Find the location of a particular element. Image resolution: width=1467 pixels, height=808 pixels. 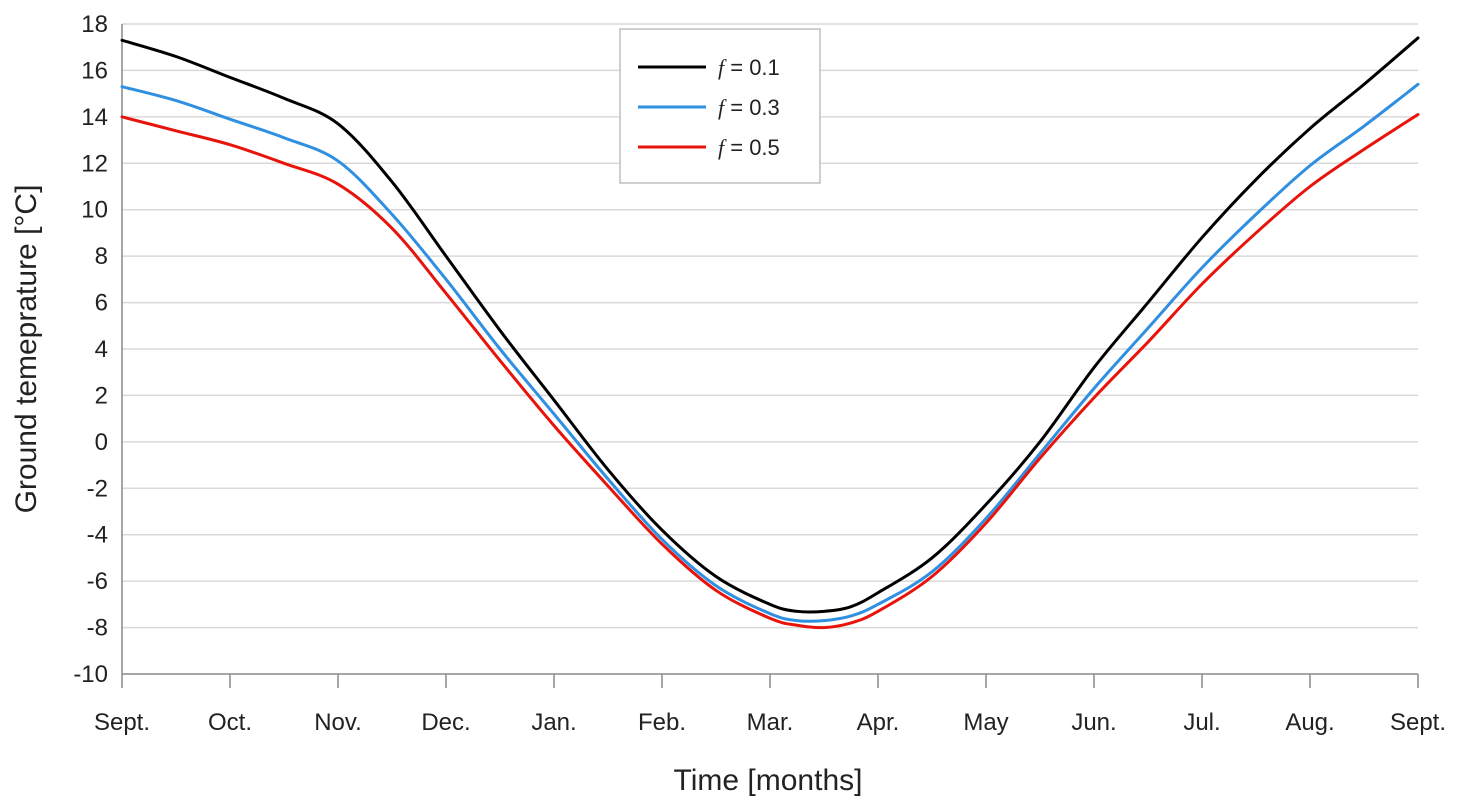

y-tick-label: -4 is located at coordinates (97, 535).